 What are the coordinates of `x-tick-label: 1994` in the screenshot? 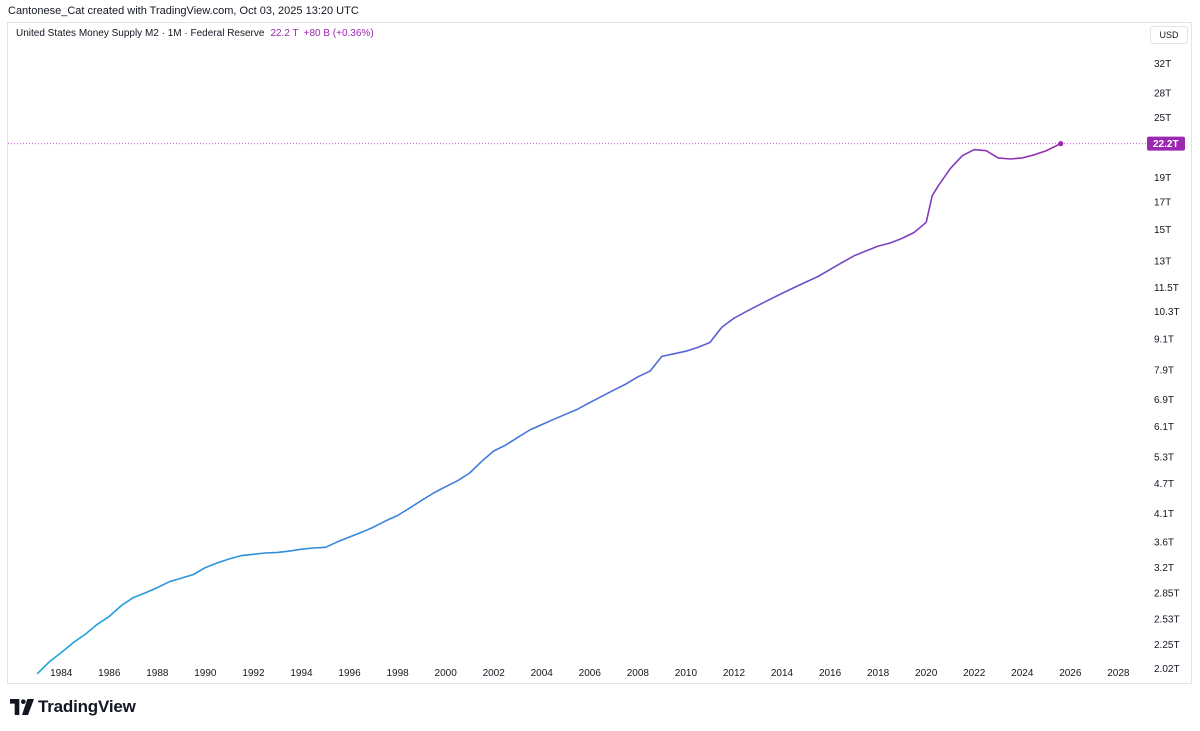 It's located at (301, 673).